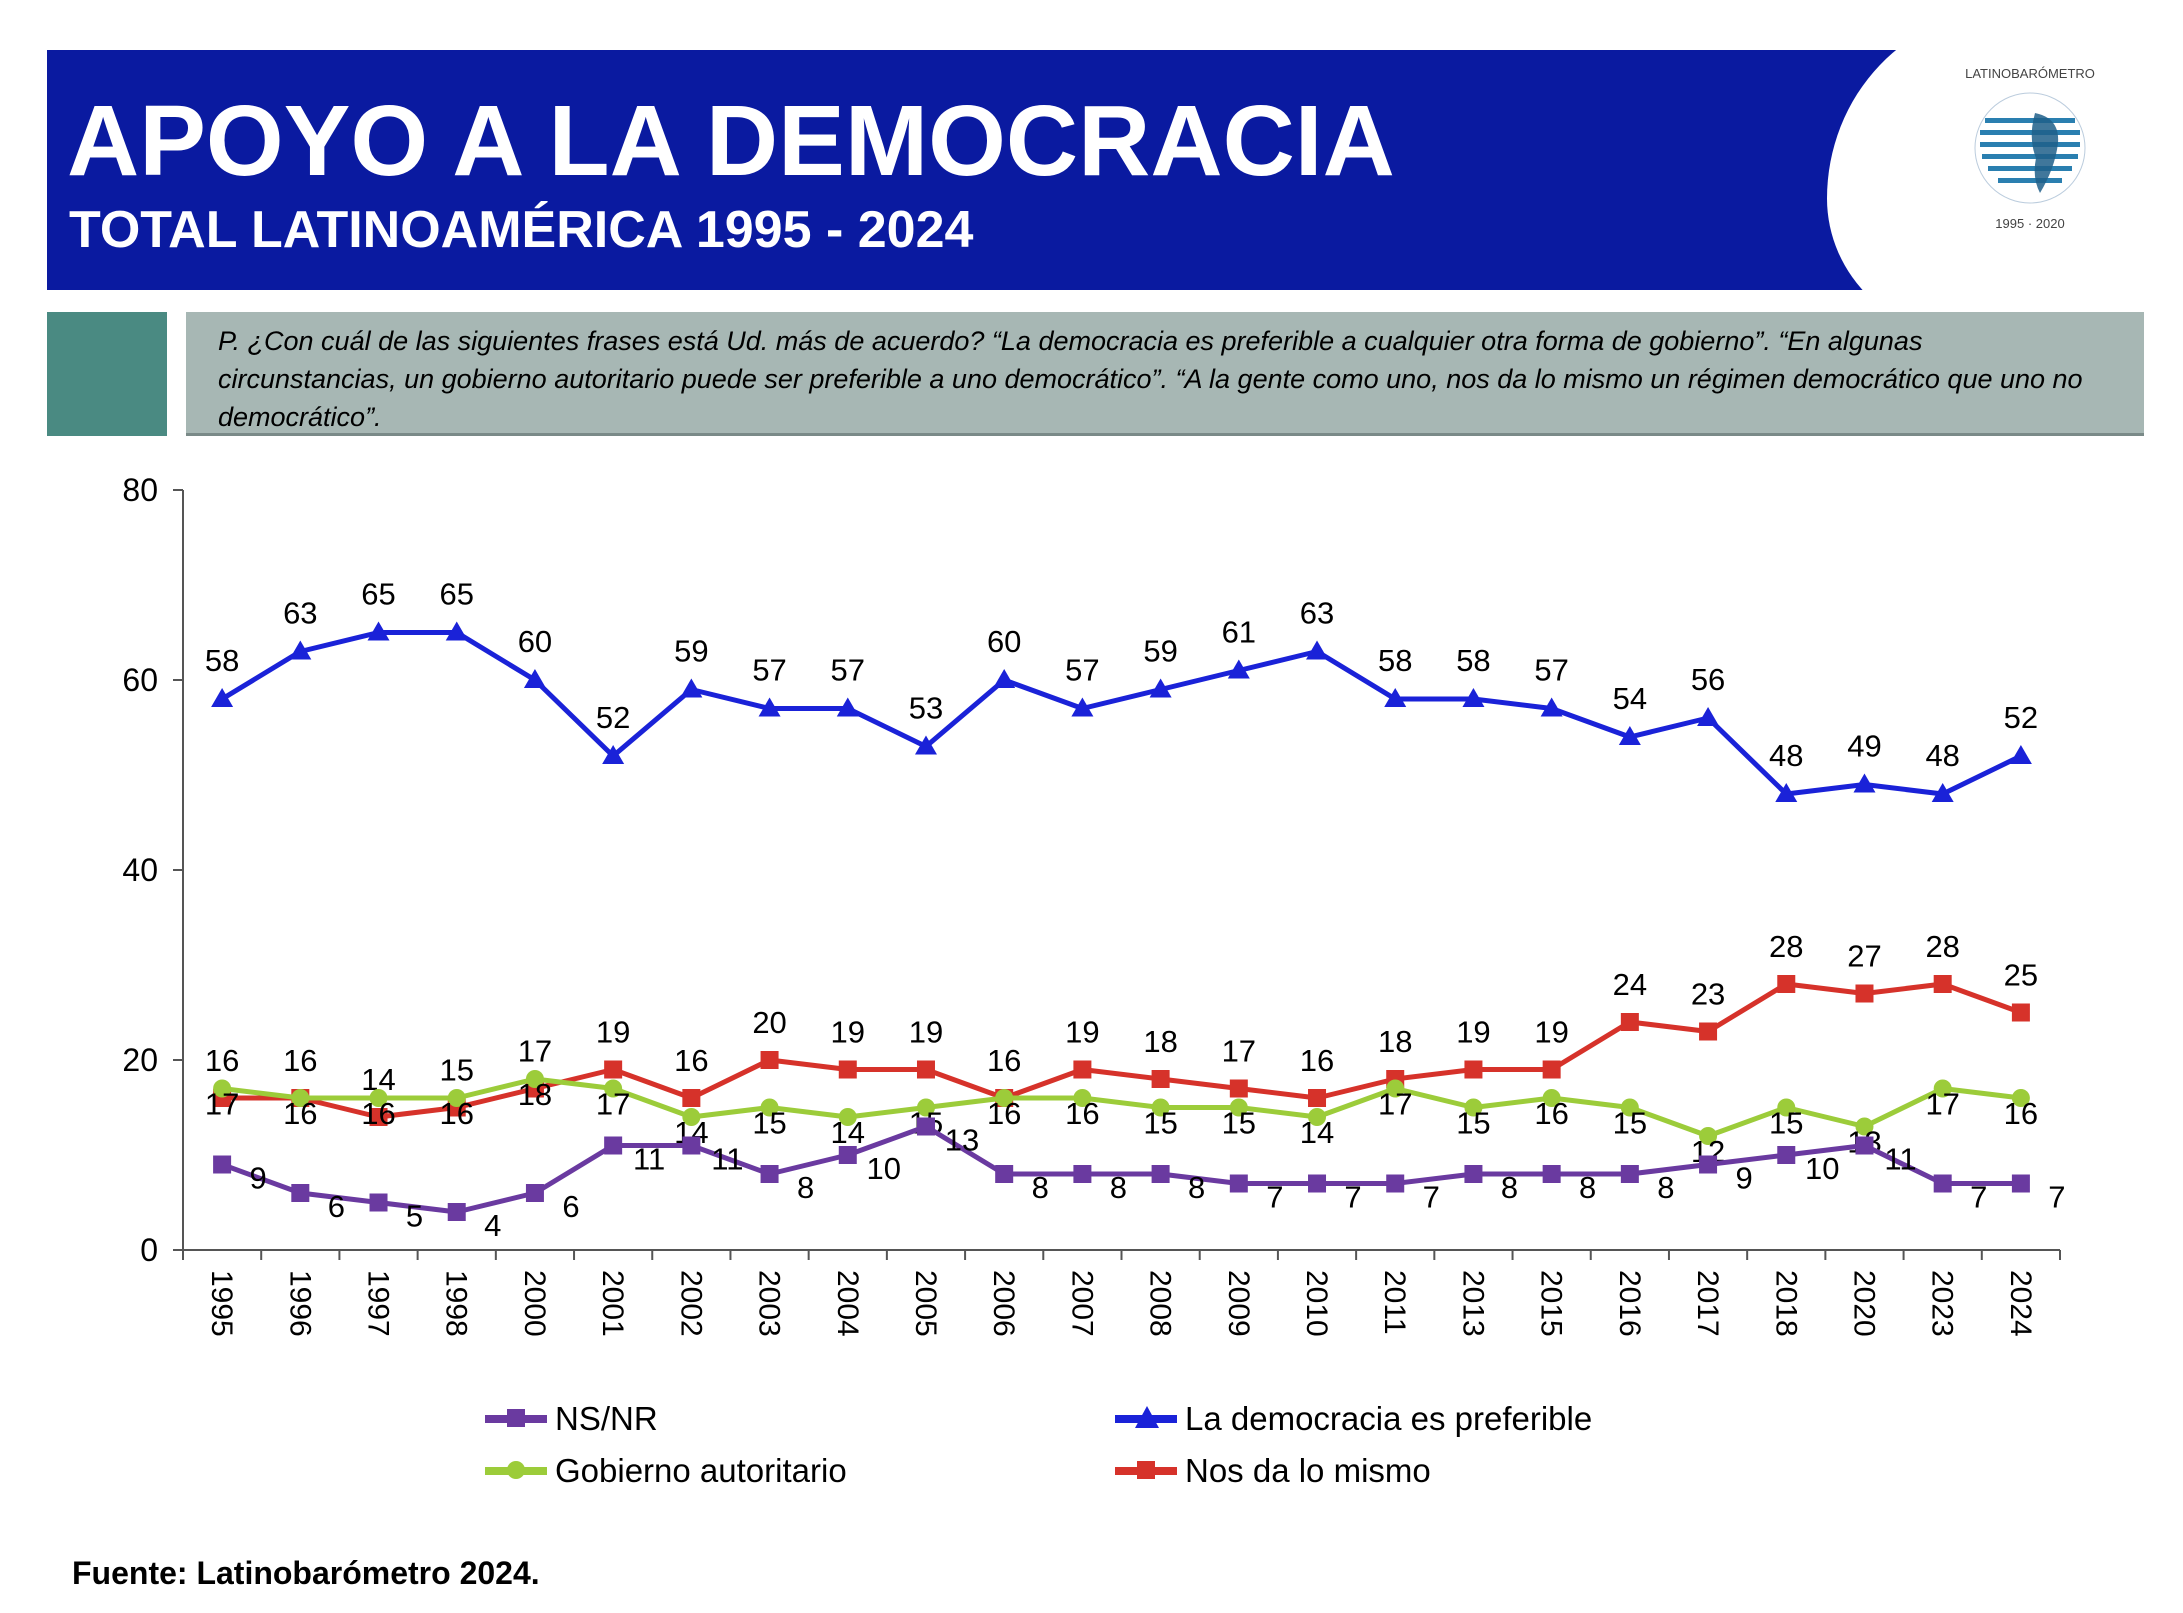 The image size is (2183, 1613). I want to click on legend-item-nsnr: NS/NR, so click(571, 1419).